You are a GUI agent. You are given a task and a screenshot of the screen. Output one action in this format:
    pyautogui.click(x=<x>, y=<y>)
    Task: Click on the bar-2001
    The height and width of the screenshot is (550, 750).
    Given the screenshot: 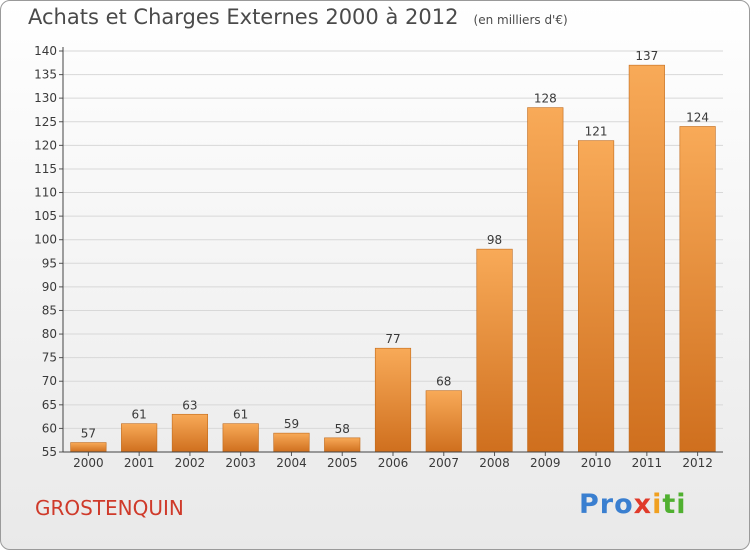 What is the action you would take?
    pyautogui.click(x=139, y=438)
    